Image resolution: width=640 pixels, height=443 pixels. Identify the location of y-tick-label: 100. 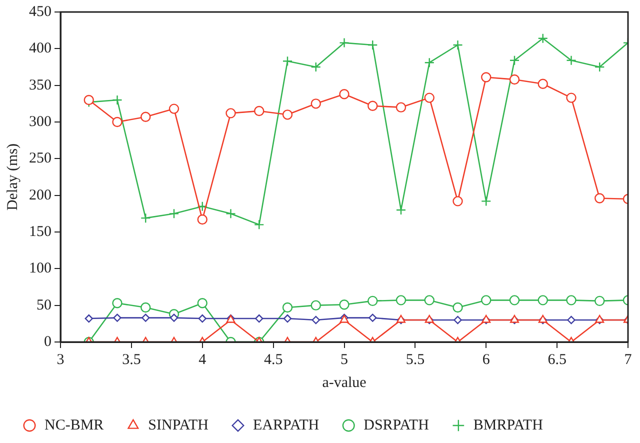
(40, 268).